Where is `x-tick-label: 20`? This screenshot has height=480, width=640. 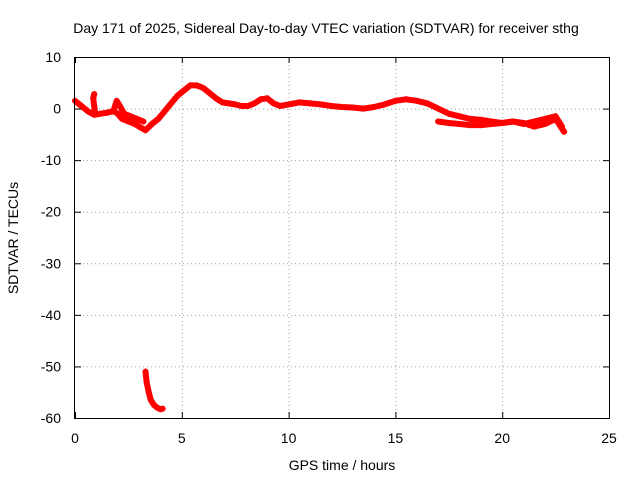
x-tick-label: 20 is located at coordinates (502, 438).